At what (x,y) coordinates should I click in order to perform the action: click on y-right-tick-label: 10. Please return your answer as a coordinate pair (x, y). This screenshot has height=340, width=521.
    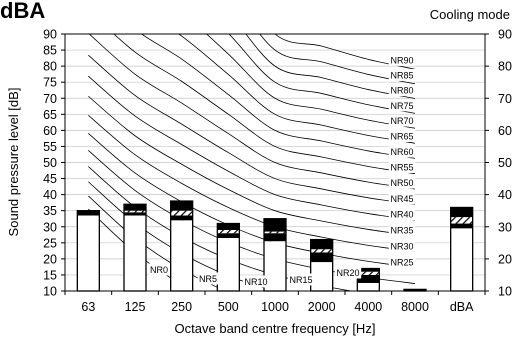
    Looking at the image, I should click on (505, 292).